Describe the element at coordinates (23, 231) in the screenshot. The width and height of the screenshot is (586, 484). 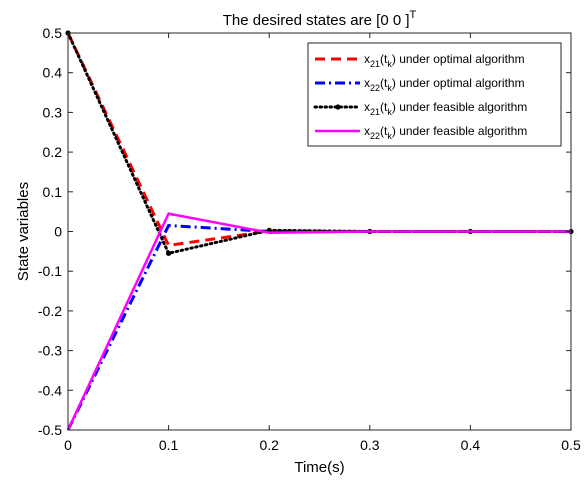
I see `y-axis-label: State variables` at that location.